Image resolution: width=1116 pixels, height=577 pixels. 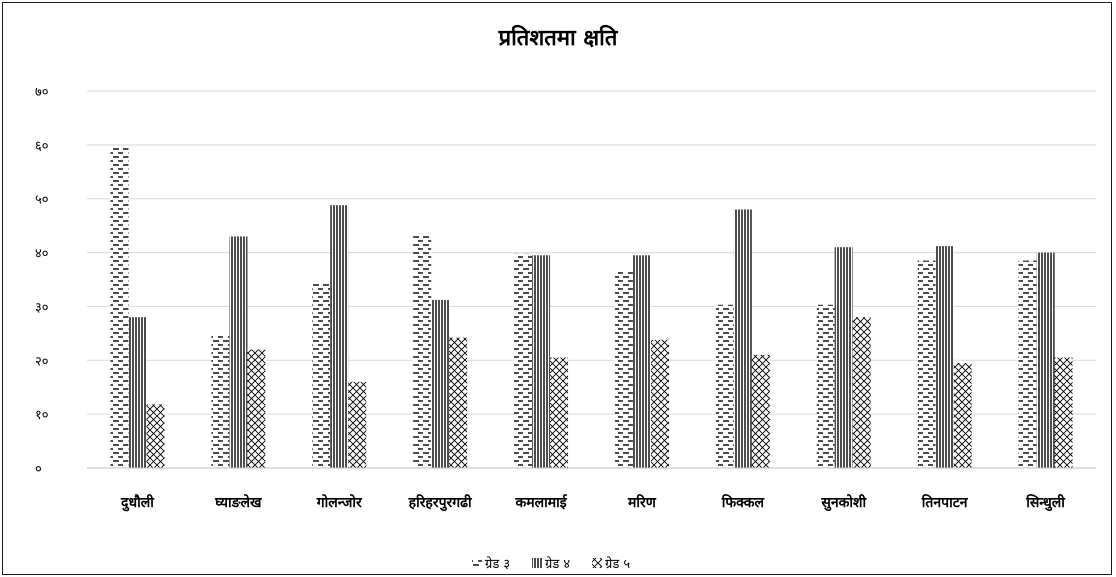 What do you see at coordinates (42, 361) in the screenshot?
I see `y-tick-label: २०` at bounding box center [42, 361].